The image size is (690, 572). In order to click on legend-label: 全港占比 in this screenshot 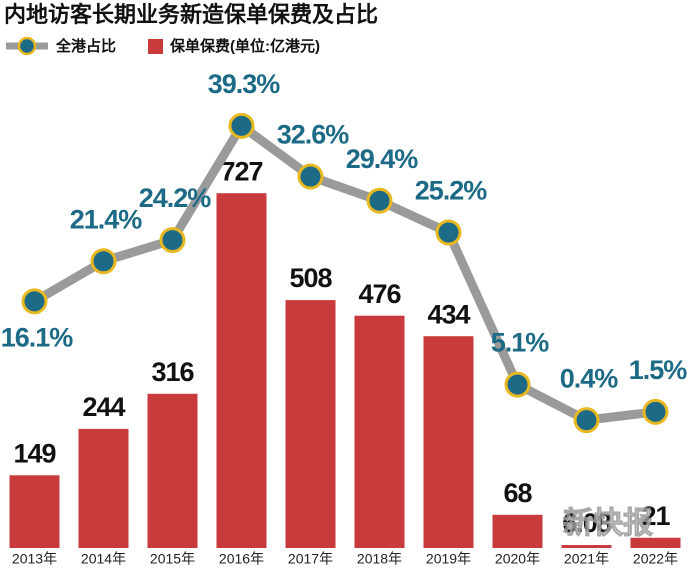, I will do `click(85, 46)`.